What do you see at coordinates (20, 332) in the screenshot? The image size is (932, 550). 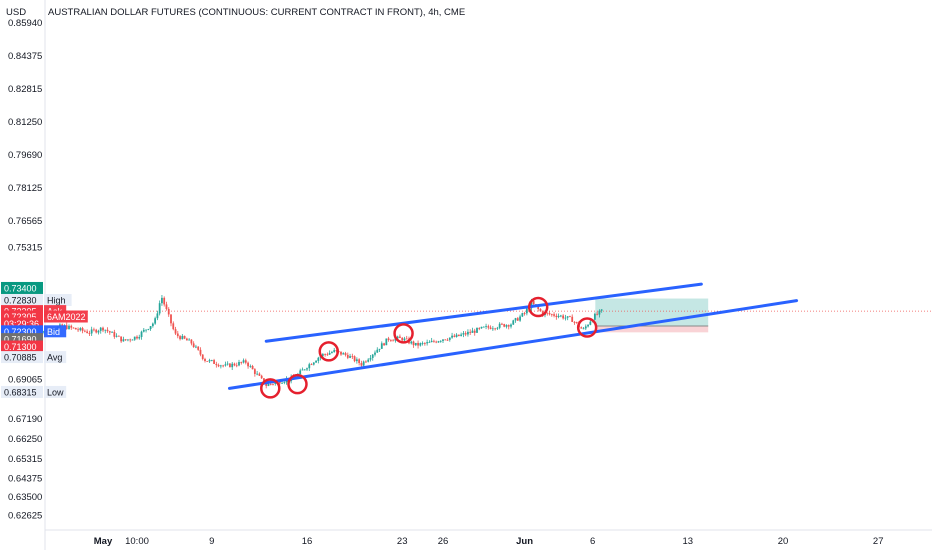 I see `price-label-value: 0.72300` at bounding box center [20, 332].